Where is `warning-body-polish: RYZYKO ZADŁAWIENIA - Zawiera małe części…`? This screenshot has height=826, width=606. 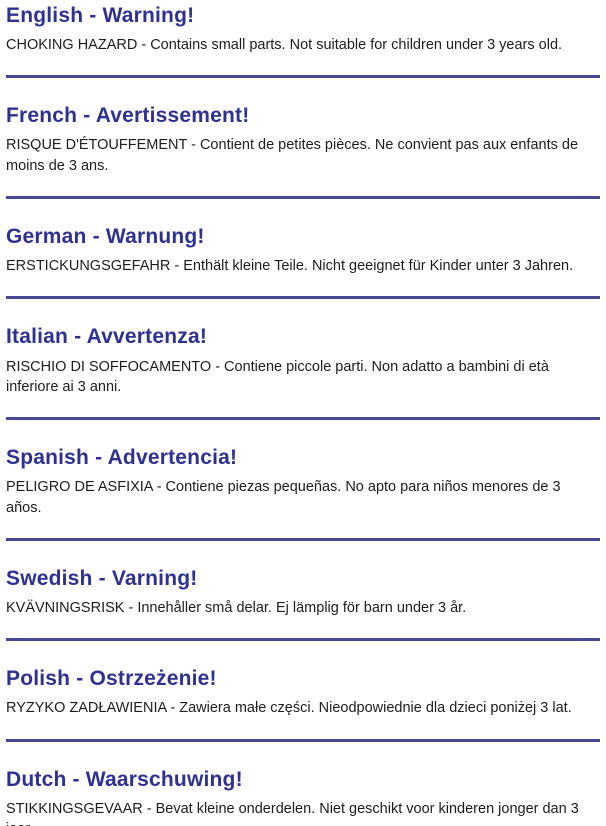 warning-body-polish: RYZYKO ZADŁAWIENIA - Zawiera małe części… is located at coordinates (289, 708).